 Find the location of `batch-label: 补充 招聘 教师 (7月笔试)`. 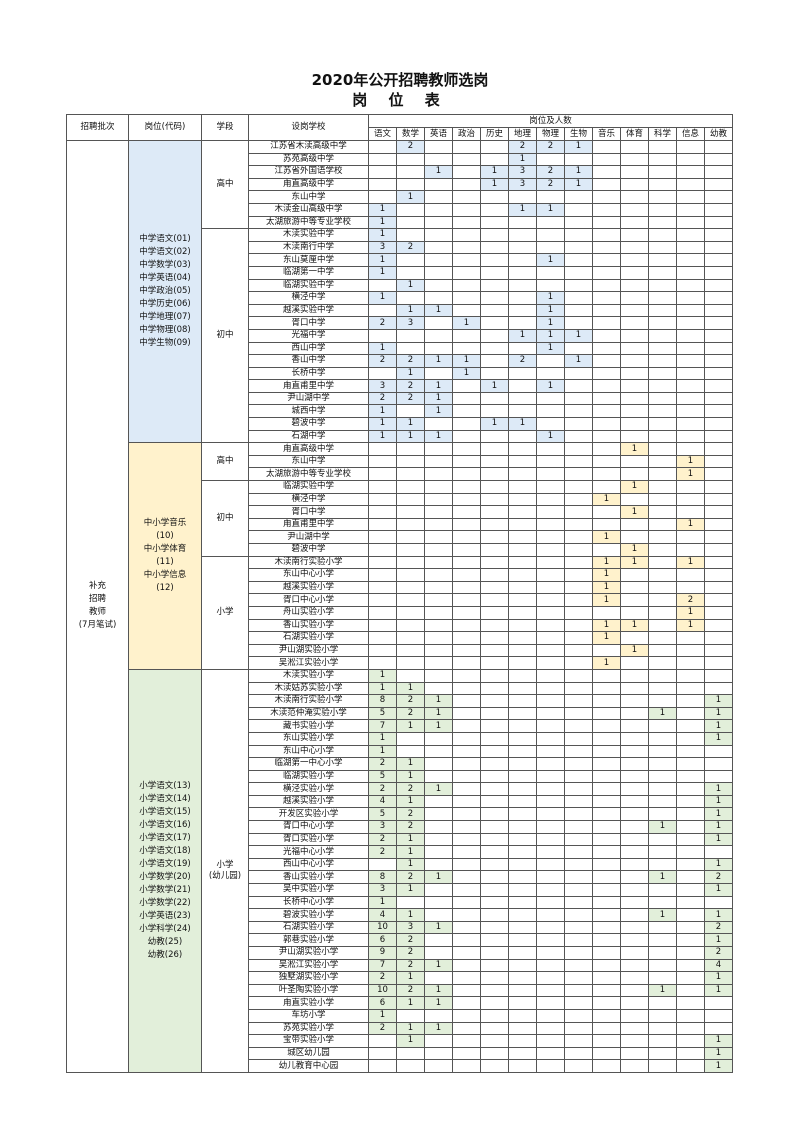

batch-label: 补充 招聘 教师 (7月笔试) is located at coordinates (97, 606).